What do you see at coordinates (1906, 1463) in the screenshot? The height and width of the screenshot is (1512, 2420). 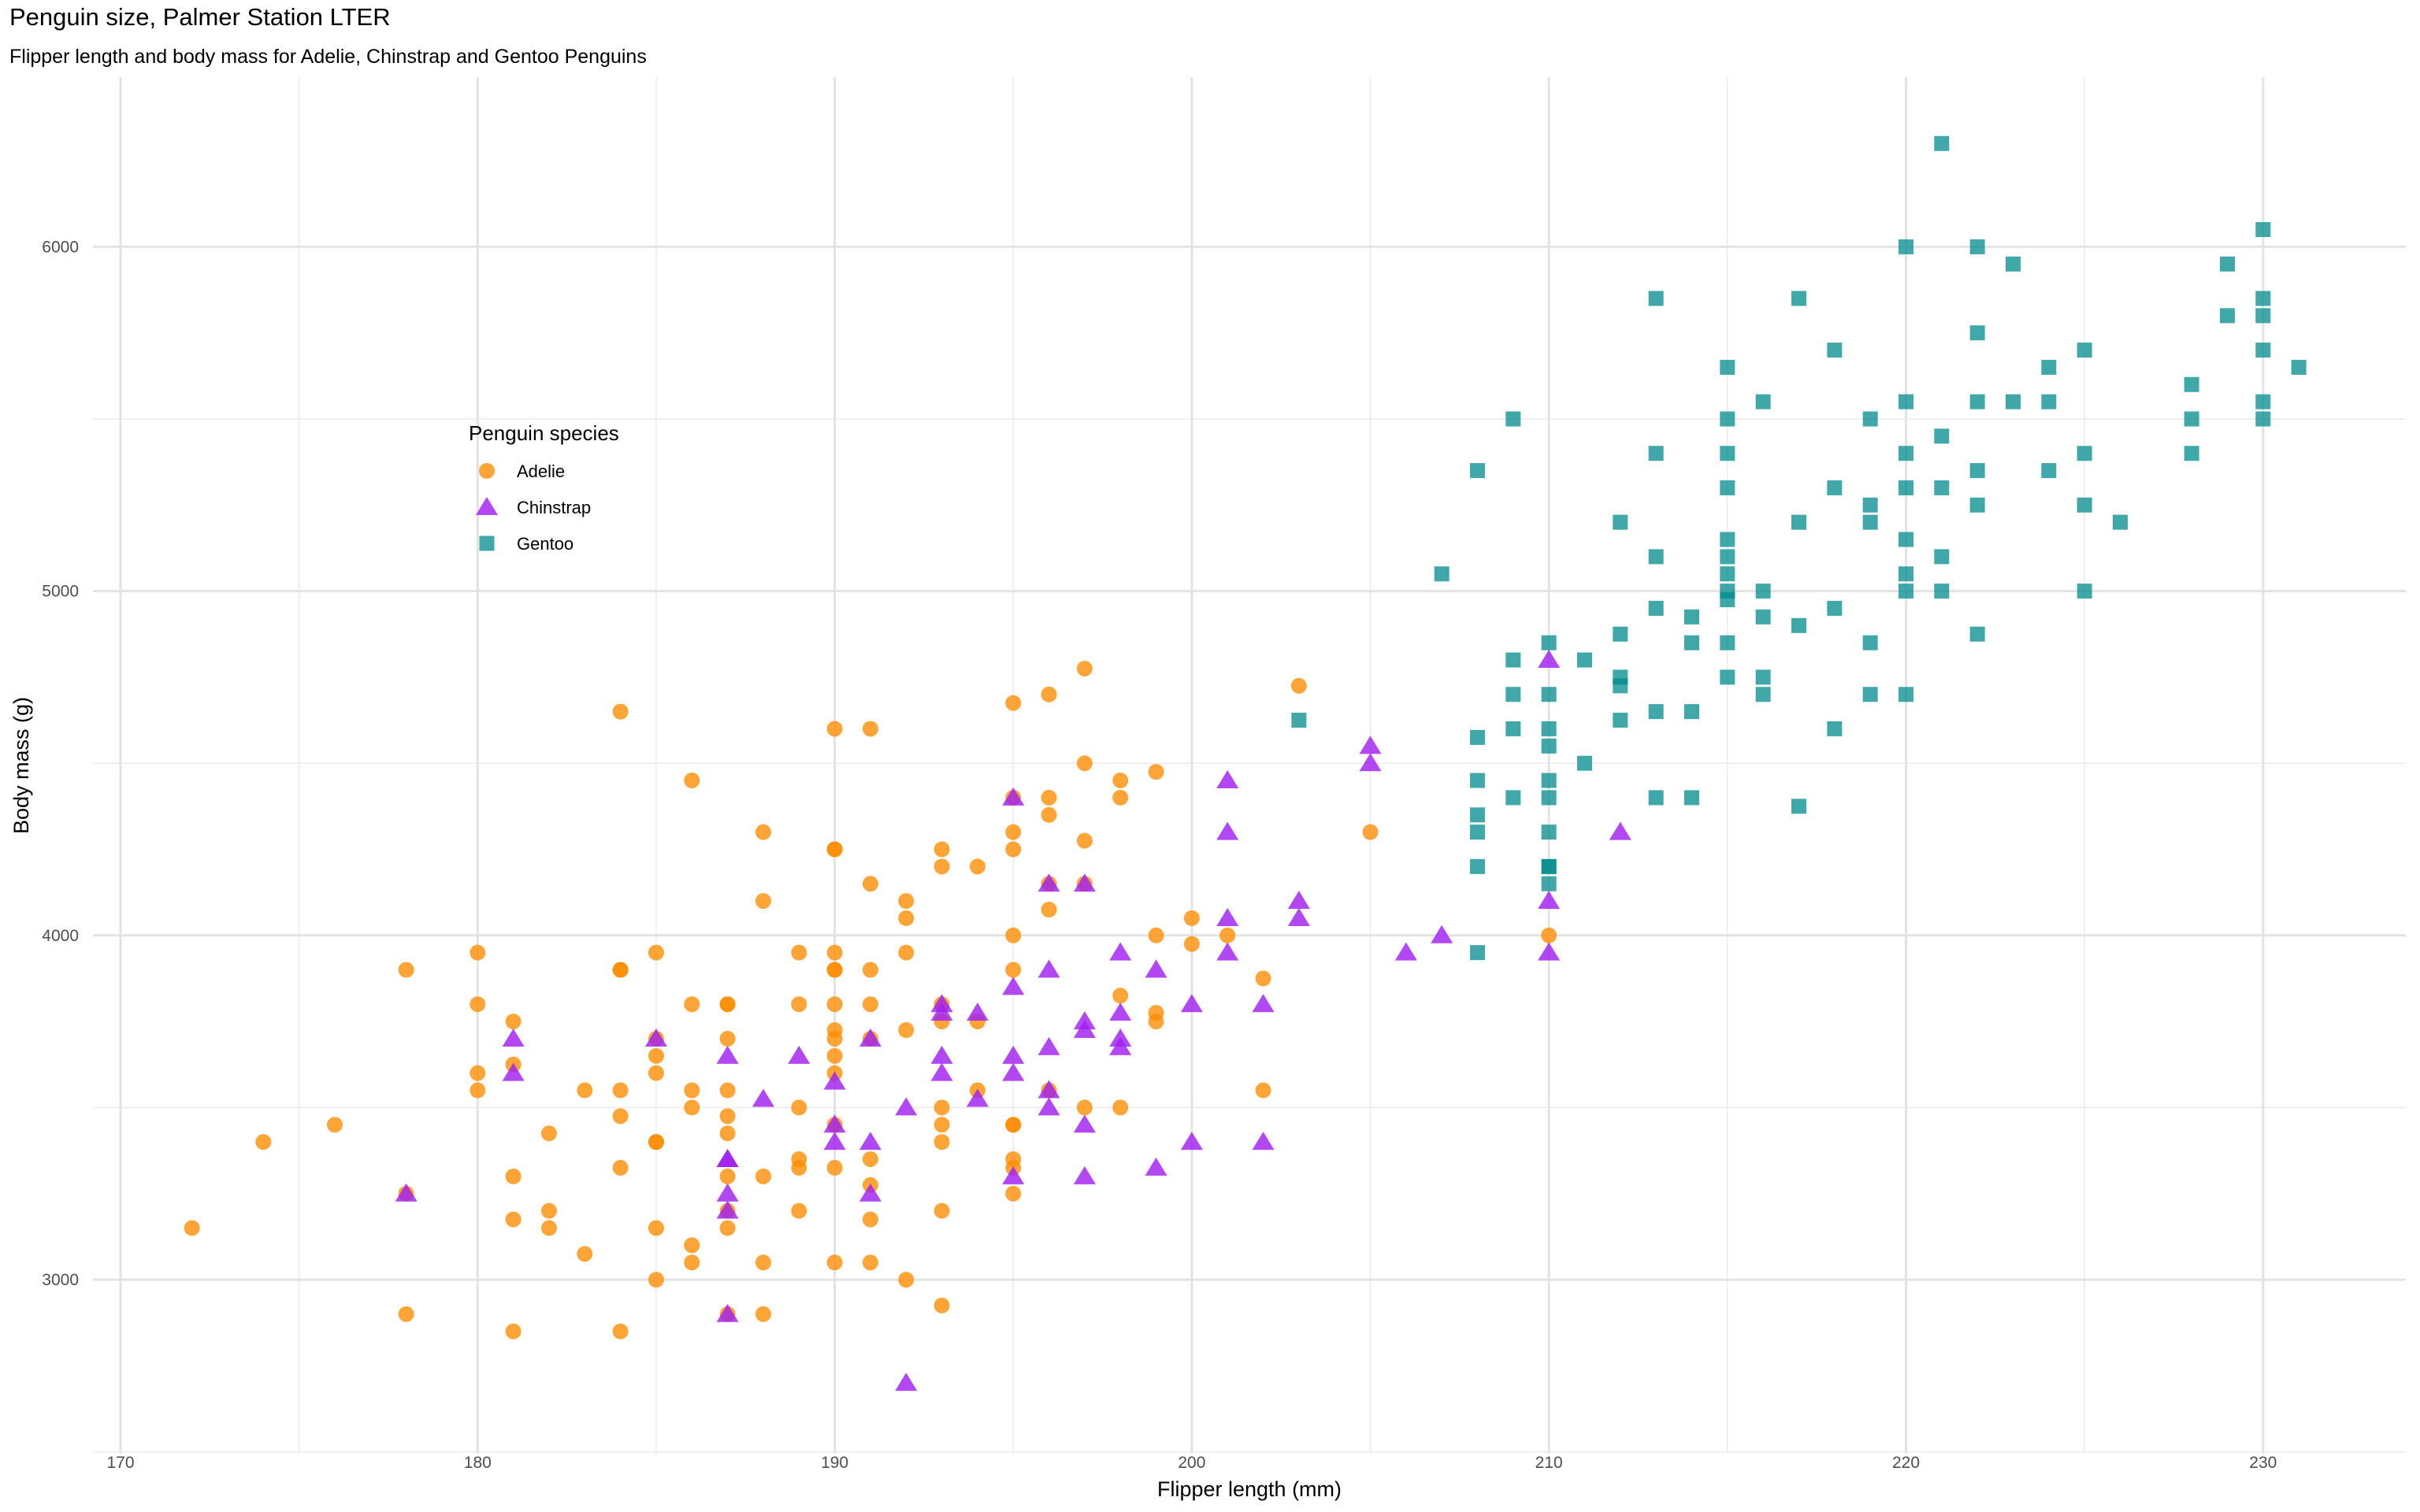 I see `x-tick-label: 220` at bounding box center [1906, 1463].